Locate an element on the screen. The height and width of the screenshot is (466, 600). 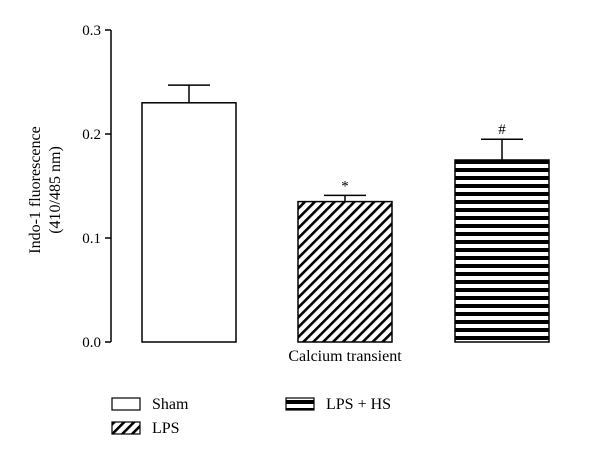
y-axis-label-line-1: Indo-1 fluorescence is located at coordinates (35, 190).